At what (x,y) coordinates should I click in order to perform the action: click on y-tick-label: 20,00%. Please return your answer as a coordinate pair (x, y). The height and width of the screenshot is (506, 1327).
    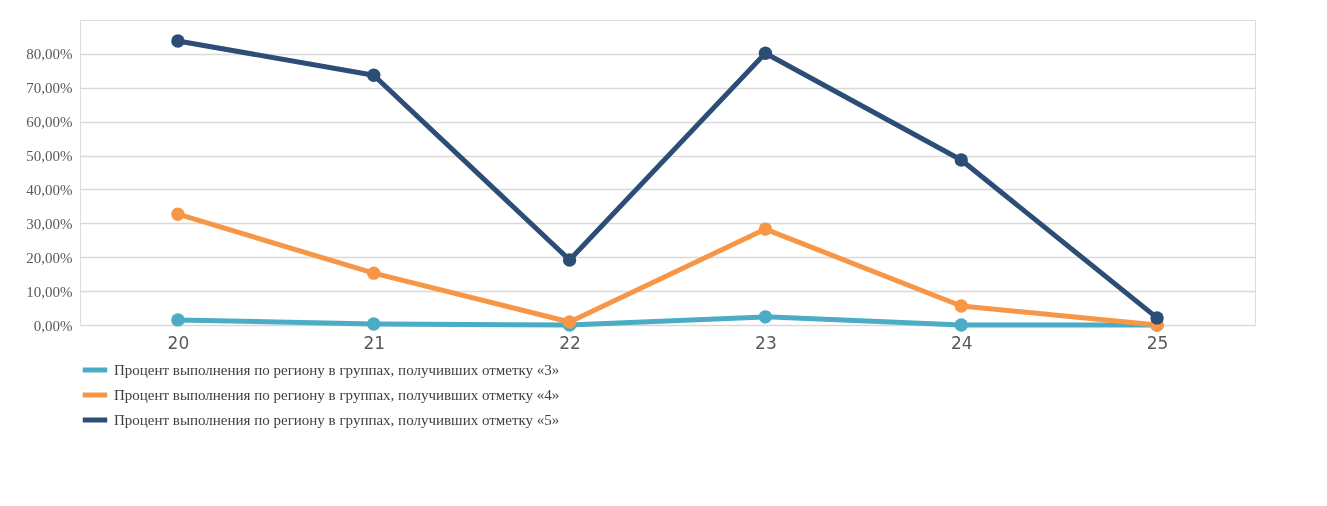
    Looking at the image, I should click on (49, 257).